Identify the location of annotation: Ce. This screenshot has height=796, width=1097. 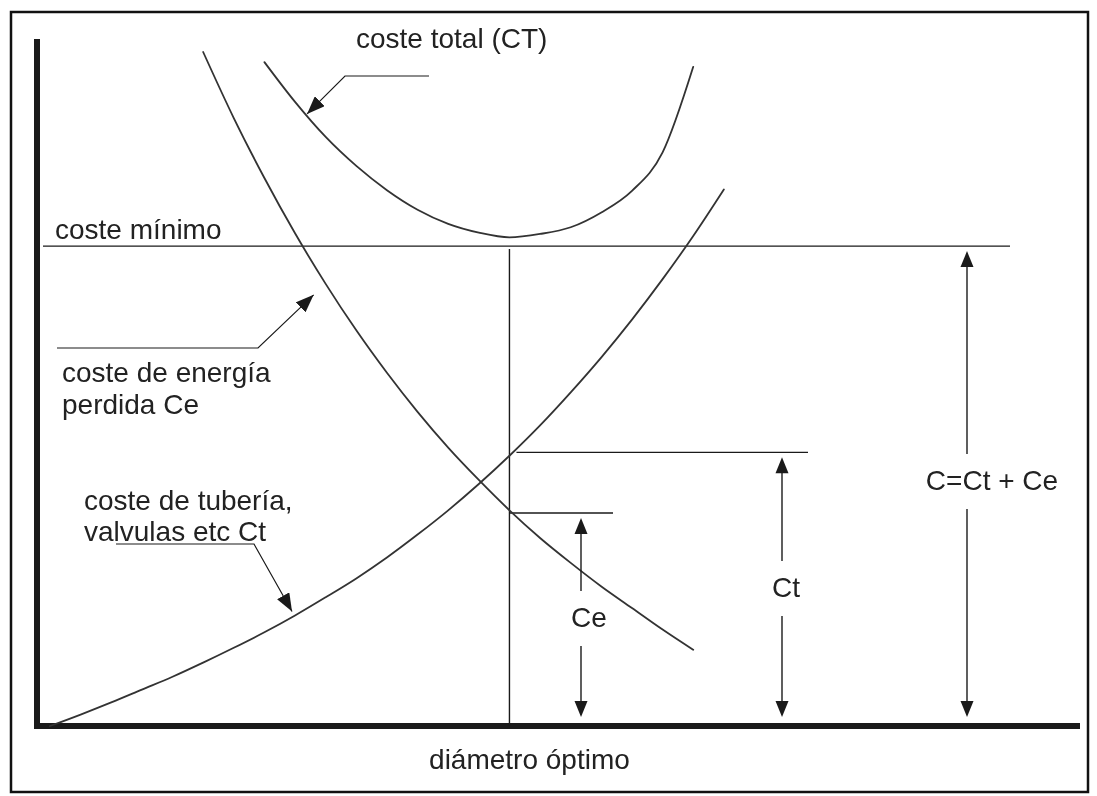
(589, 617).